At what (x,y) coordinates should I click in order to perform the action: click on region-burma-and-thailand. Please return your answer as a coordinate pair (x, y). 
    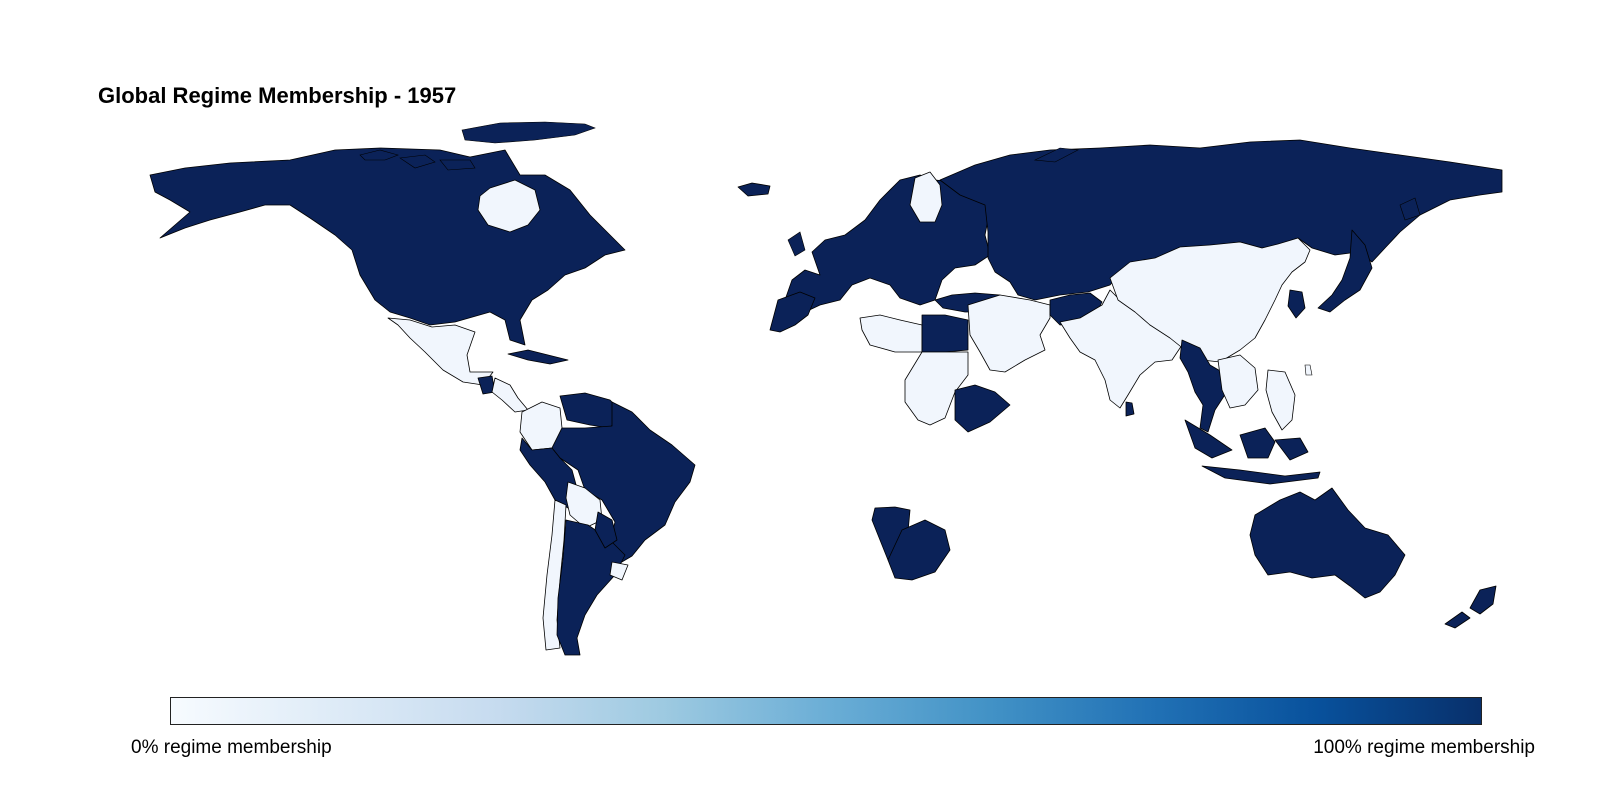
    Looking at the image, I should click on (1204, 386).